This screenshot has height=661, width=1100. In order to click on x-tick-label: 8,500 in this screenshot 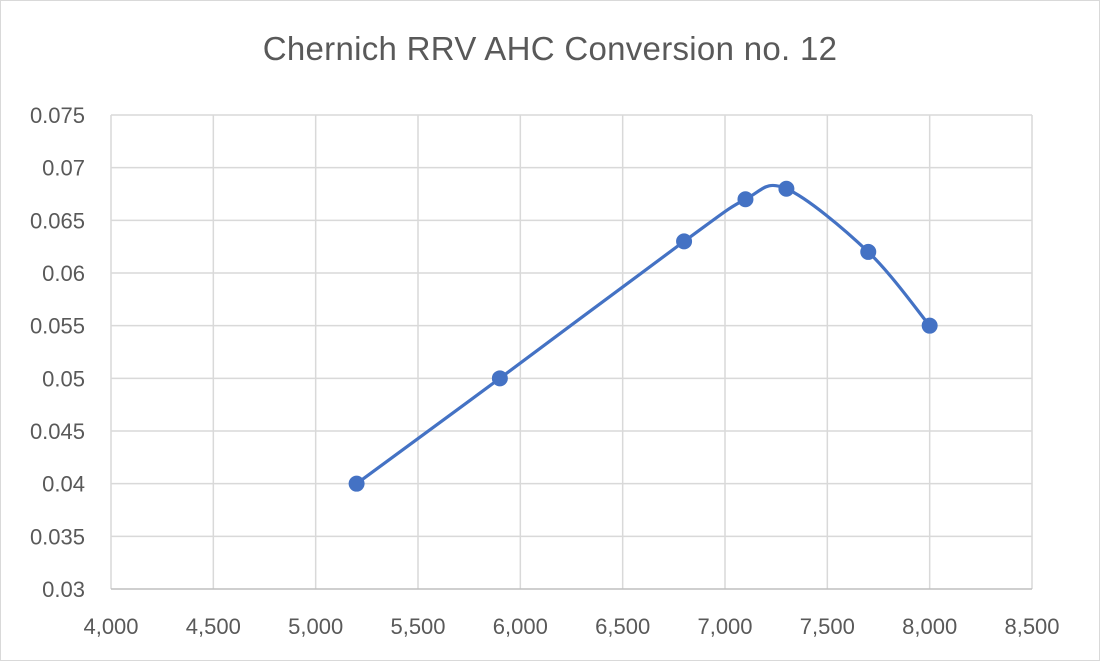, I will do `click(1031, 626)`.